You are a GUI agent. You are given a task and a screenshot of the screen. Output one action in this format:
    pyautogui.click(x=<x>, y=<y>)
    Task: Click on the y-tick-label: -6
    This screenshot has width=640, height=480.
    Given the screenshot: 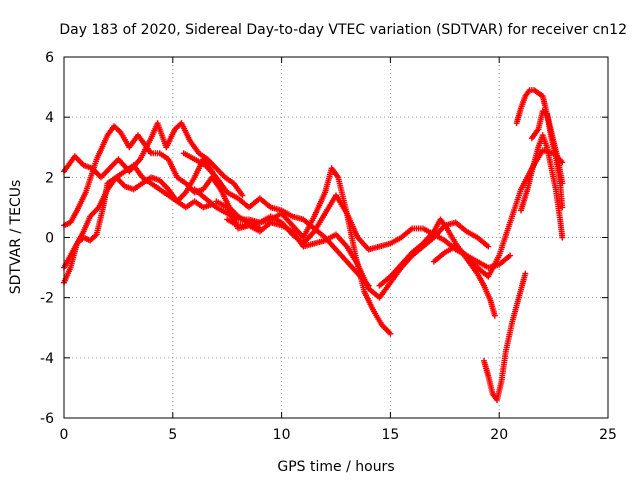 What is the action you would take?
    pyautogui.click(x=47, y=419)
    